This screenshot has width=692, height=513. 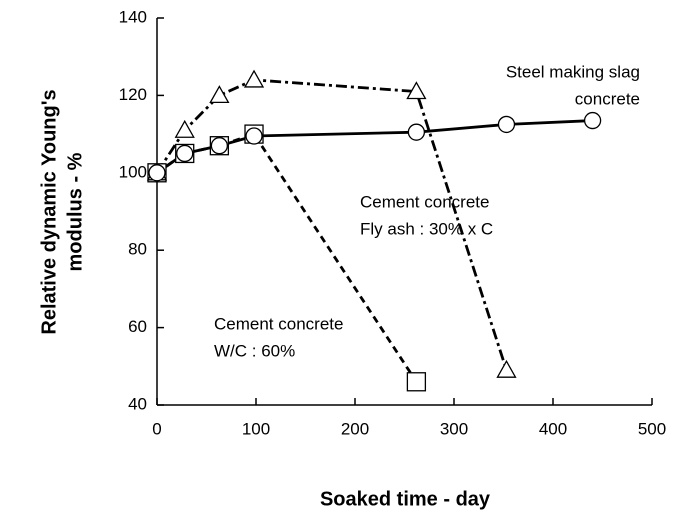 What do you see at coordinates (156, 428) in the screenshot?
I see `x-tick-label: 0` at bounding box center [156, 428].